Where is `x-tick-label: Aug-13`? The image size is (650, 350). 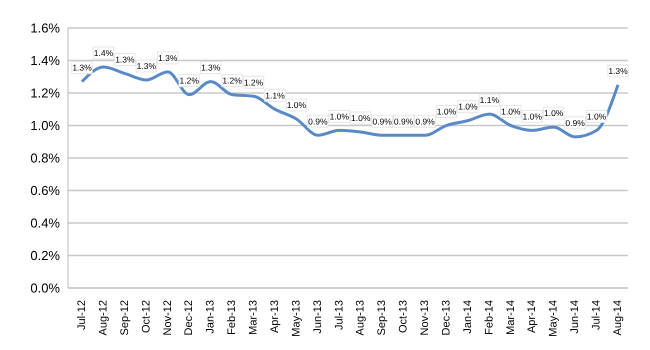 x-tick-label: Aug-13 is located at coordinates (360, 318).